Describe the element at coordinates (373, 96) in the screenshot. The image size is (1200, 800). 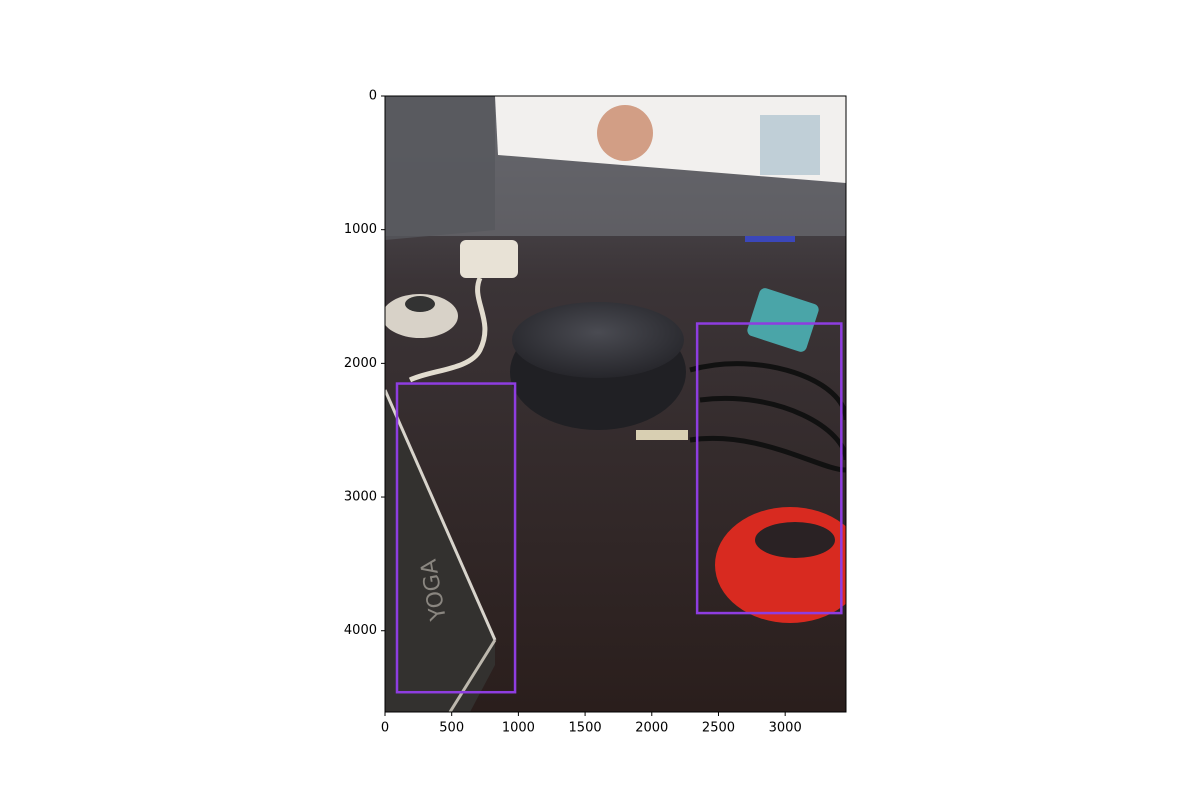
I see `y-tick-label: 0` at that location.